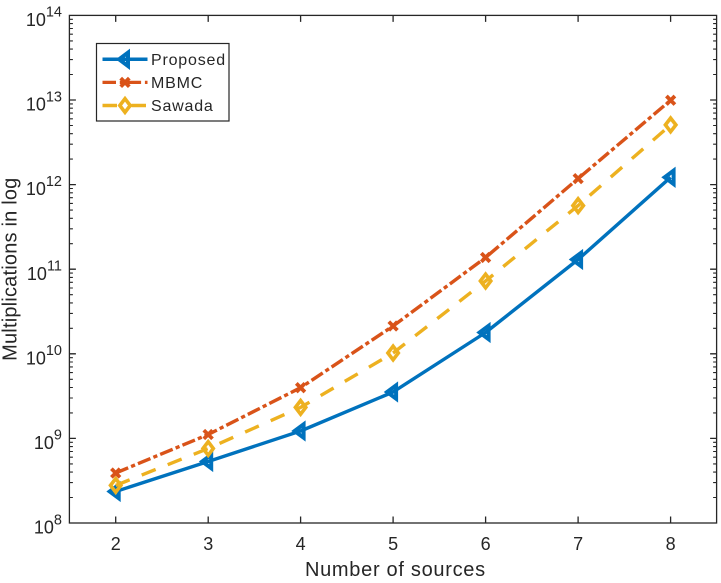 The image size is (721, 583). What do you see at coordinates (393, 544) in the screenshot?
I see `svg-text: 5` at bounding box center [393, 544].